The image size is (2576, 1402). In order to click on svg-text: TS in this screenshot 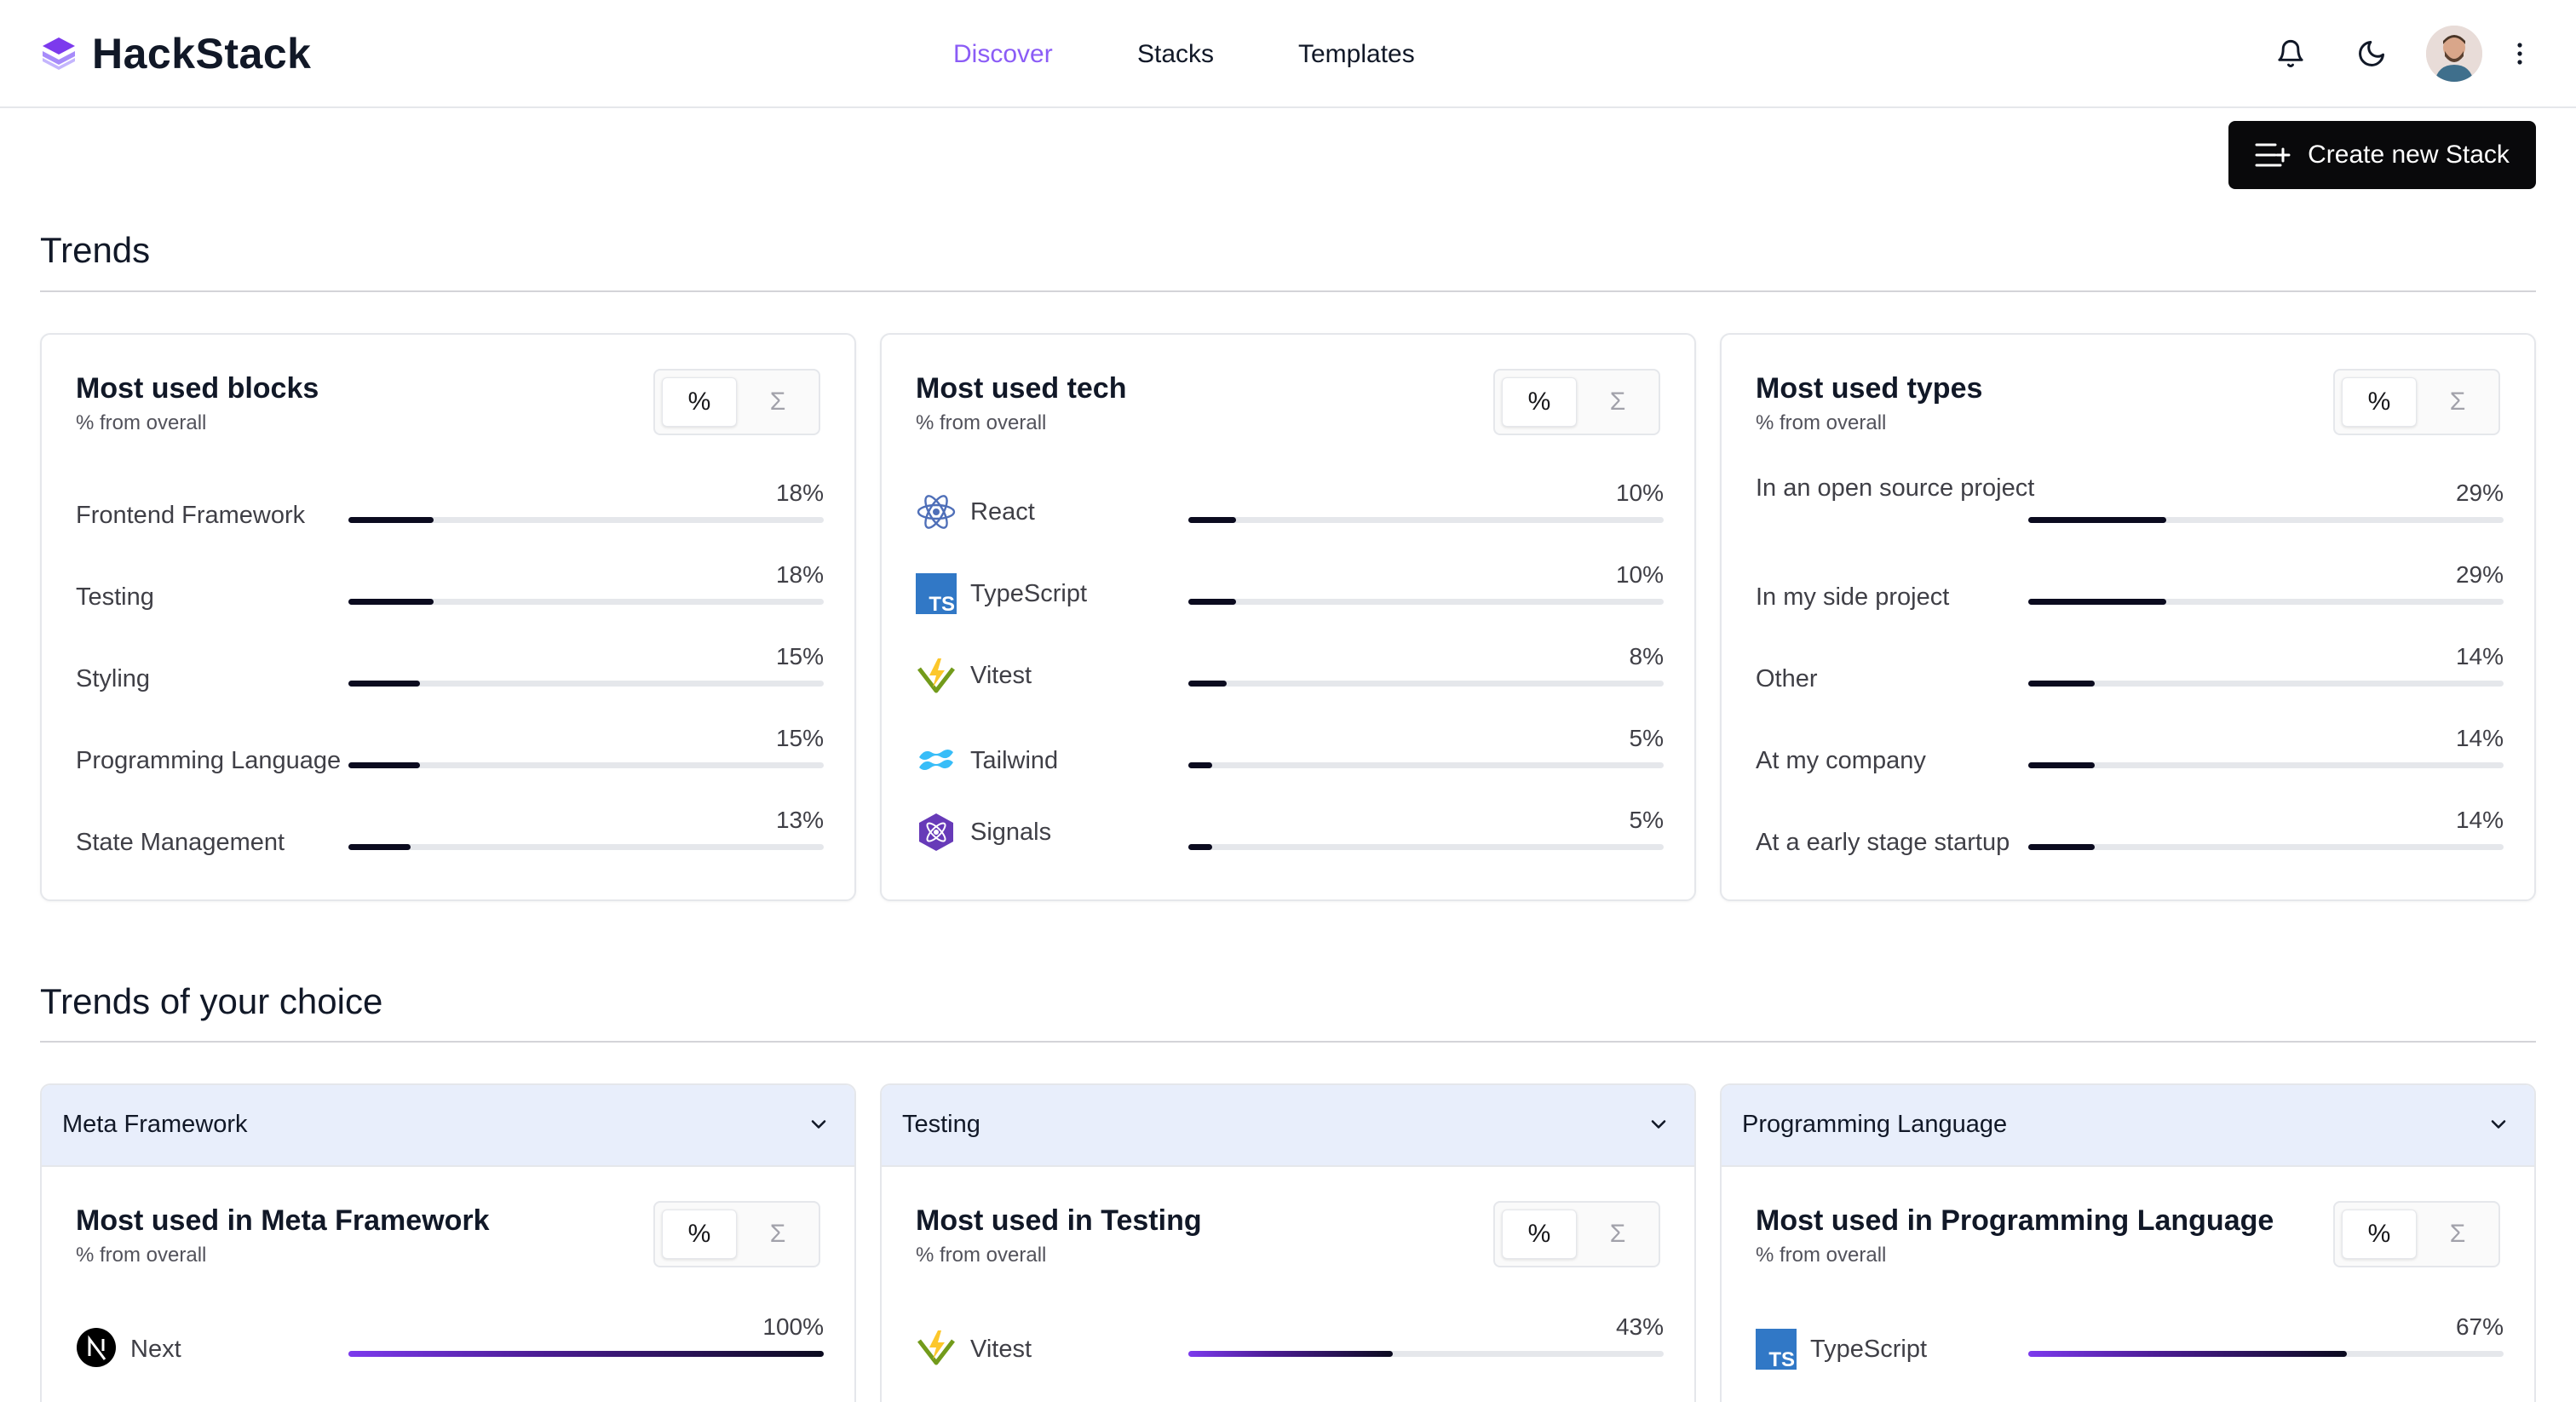, I will do `click(1782, 1359)`.